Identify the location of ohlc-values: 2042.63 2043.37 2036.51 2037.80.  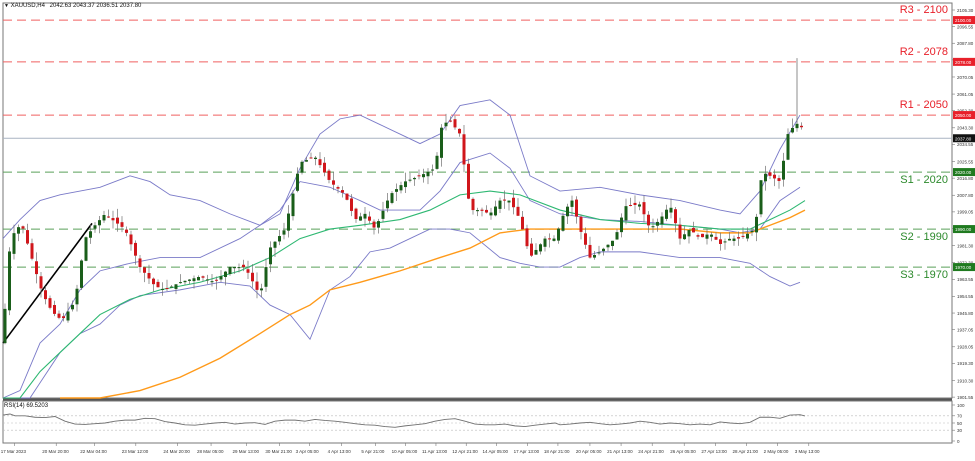
(95, 6).